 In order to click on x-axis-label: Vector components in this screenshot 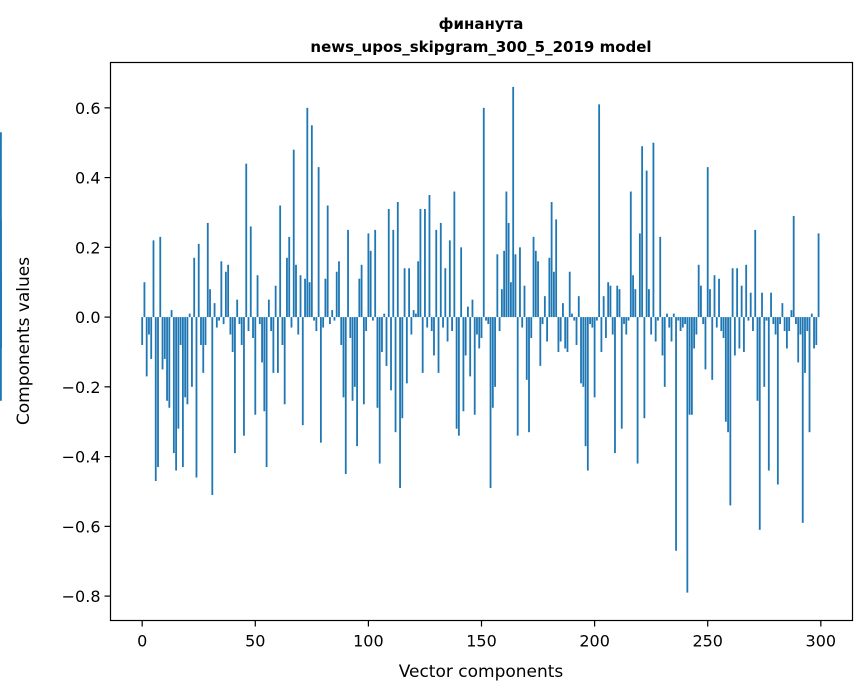, I will do `click(481, 672)`.